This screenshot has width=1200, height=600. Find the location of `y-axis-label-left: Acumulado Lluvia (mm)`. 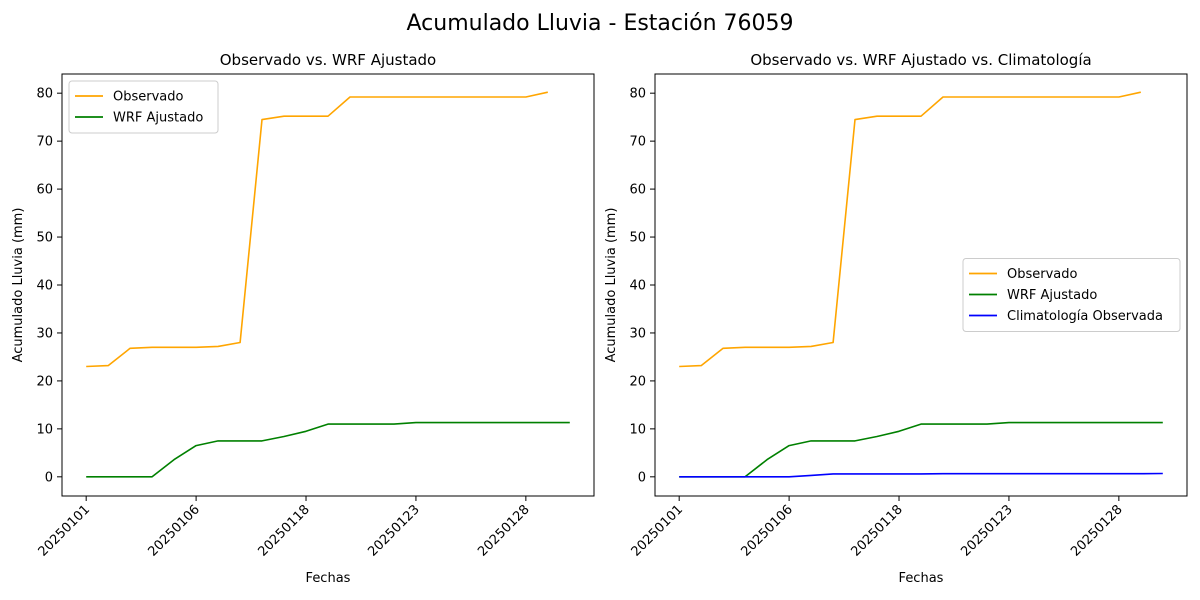

y-axis-label-left: Acumulado Lluvia (mm) is located at coordinates (18, 285).